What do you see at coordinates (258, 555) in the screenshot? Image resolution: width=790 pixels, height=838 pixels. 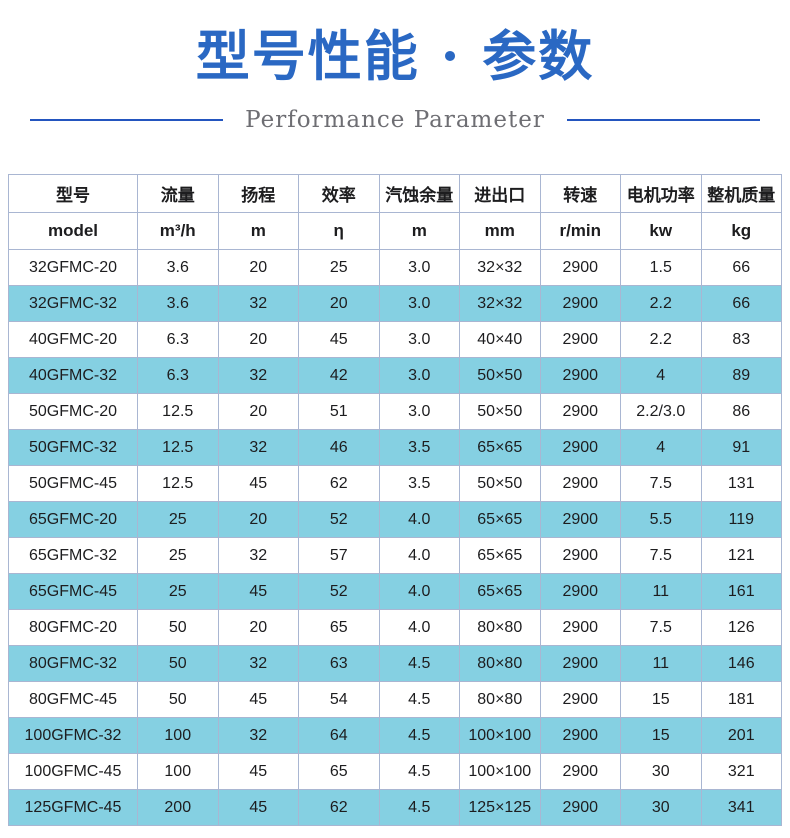 I see `table-cell: 32` at bounding box center [258, 555].